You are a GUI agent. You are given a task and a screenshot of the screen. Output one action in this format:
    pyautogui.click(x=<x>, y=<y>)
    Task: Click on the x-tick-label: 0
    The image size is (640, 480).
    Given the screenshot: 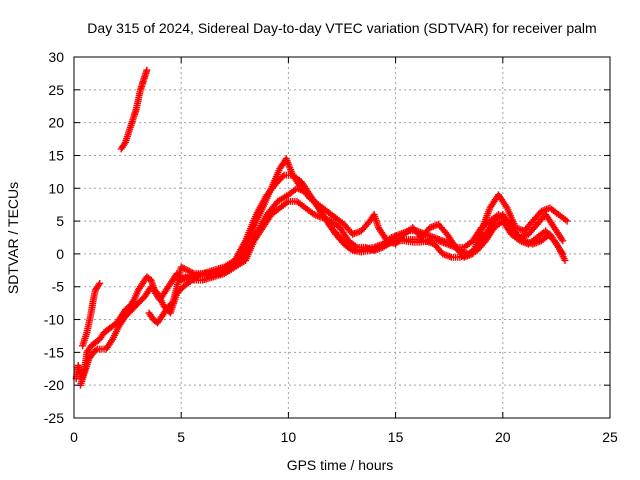 What is the action you would take?
    pyautogui.click(x=74, y=437)
    